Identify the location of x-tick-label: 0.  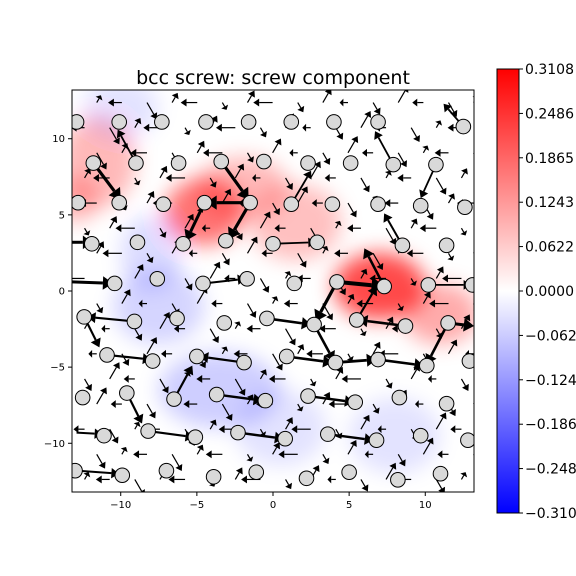
(273, 505).